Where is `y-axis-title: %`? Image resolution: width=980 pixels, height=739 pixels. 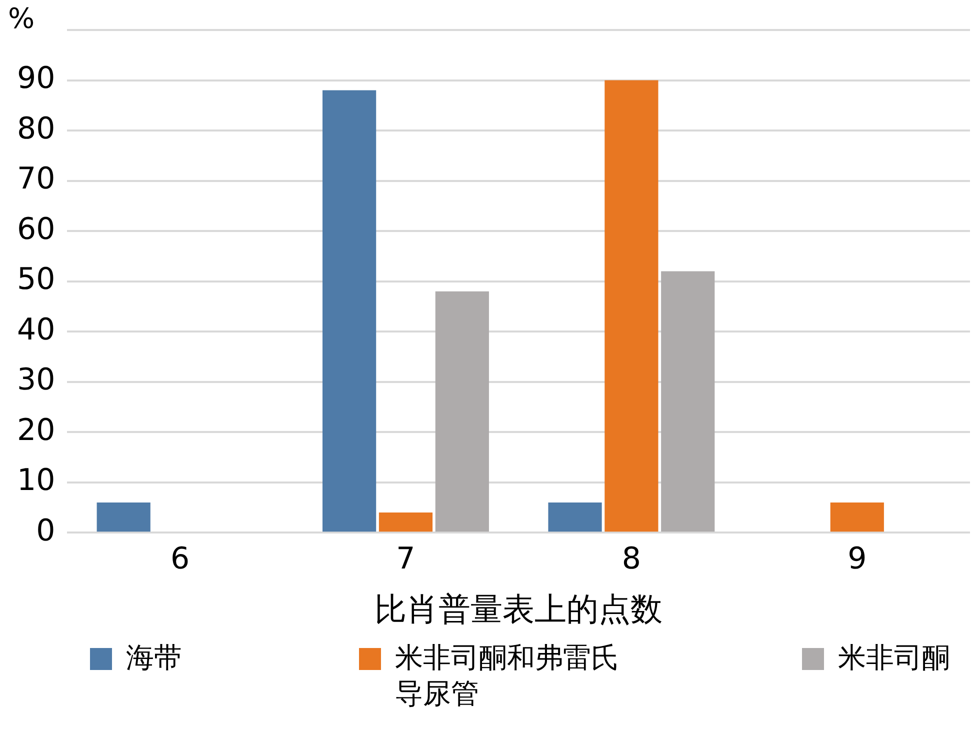 y-axis-title: % is located at coordinates (21, 18).